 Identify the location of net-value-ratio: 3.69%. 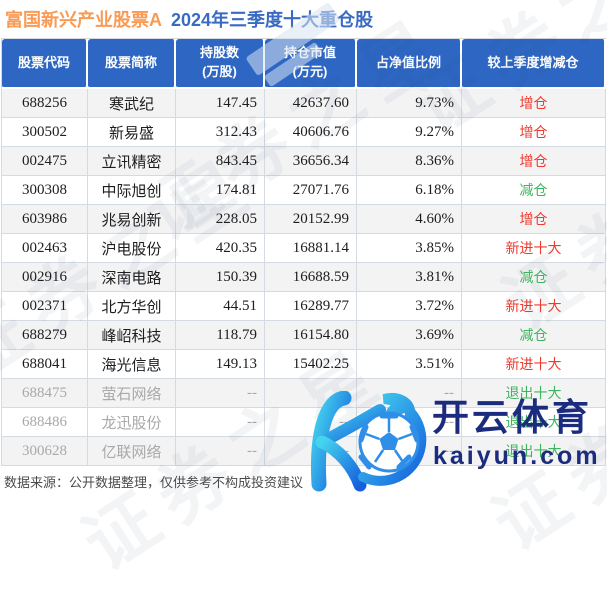
(409, 335).